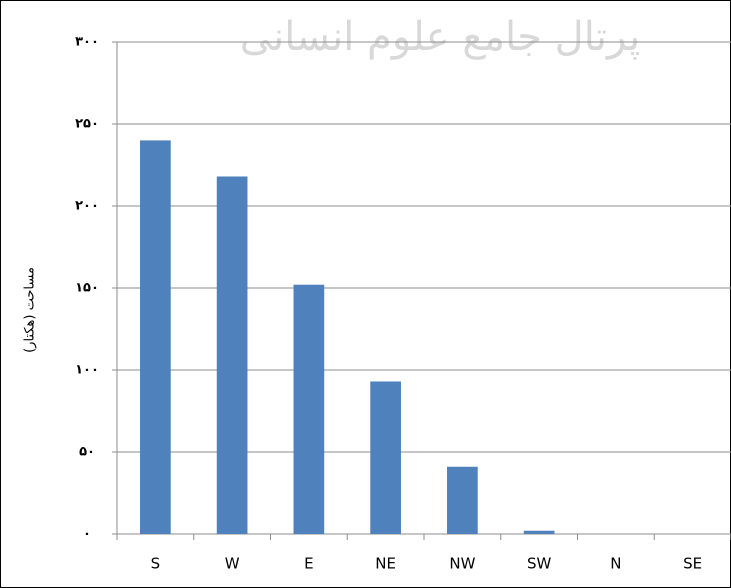 Image resolution: width=731 pixels, height=588 pixels. I want to click on x-tick-label: SE, so click(692, 564).